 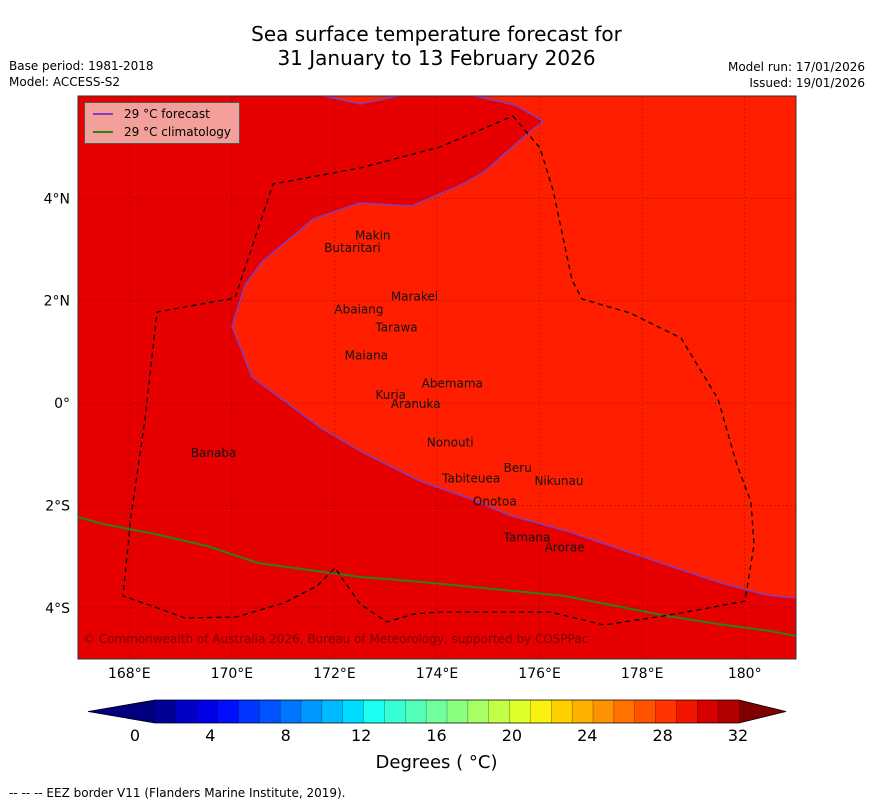 I want to click on island-label: Marakei, so click(x=414, y=297).